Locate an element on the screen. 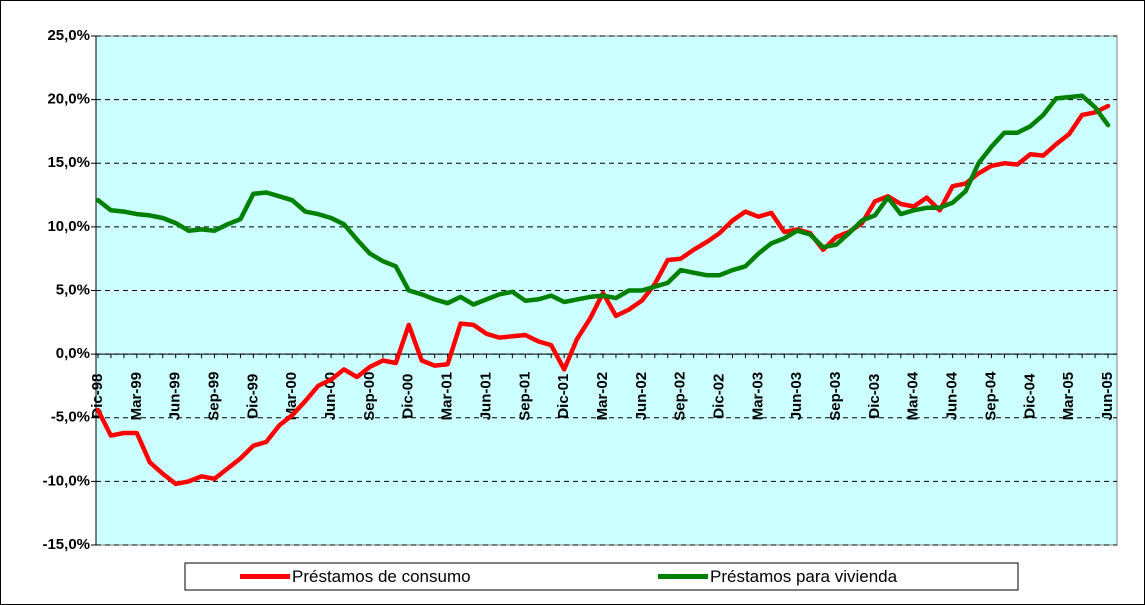  x-tick-label: Dic-03 is located at coordinates (874, 396).